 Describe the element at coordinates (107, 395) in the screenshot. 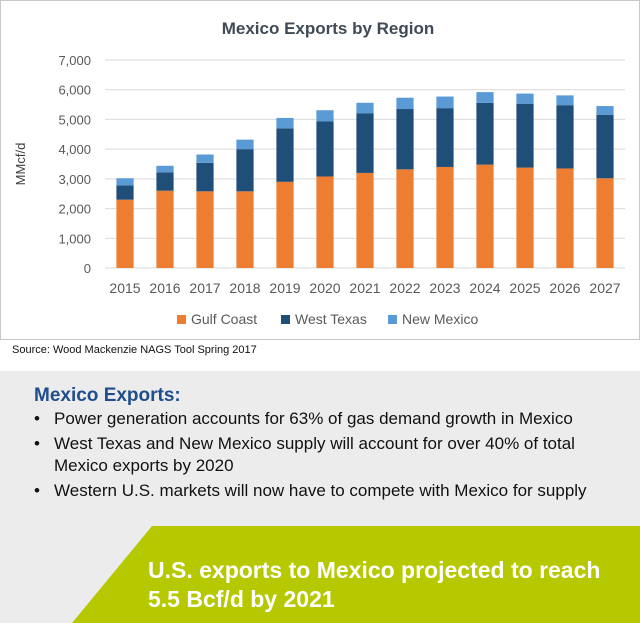

I see `info-title: Mexico Exports:` at that location.